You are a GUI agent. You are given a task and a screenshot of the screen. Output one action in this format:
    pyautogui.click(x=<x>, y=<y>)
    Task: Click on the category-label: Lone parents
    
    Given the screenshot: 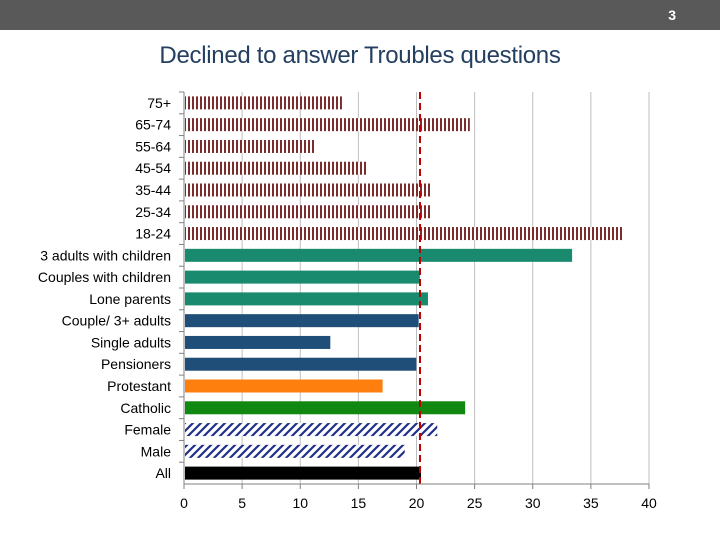 What is the action you would take?
    pyautogui.click(x=130, y=299)
    